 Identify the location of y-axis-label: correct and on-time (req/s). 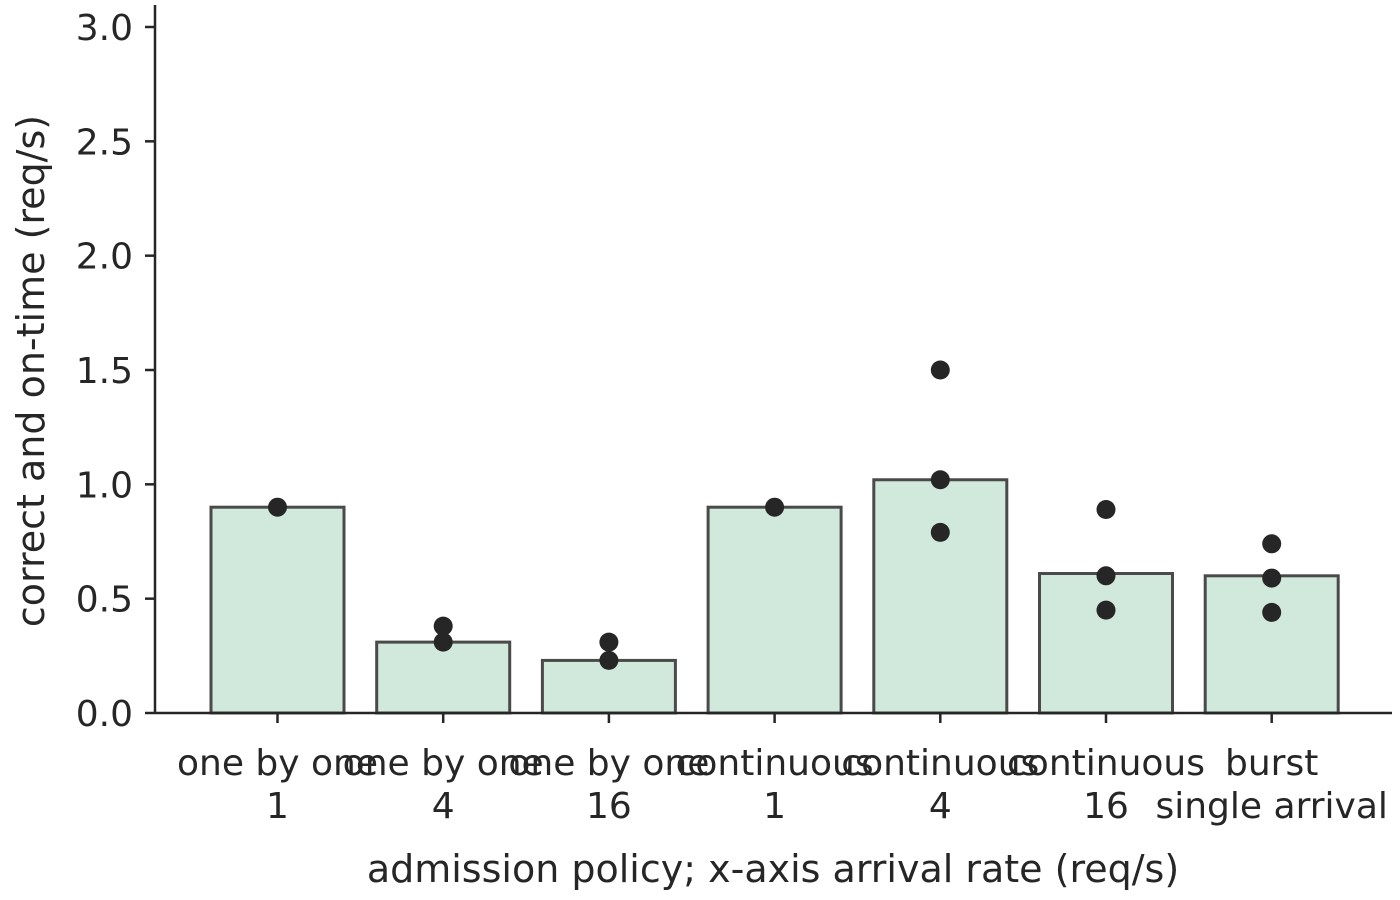
(31, 371).